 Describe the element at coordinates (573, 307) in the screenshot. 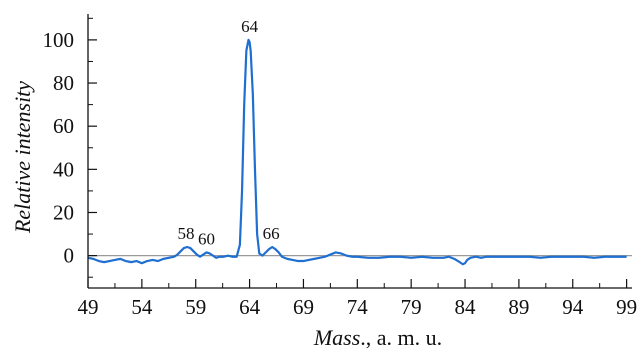

I see `x-tick-label: 94` at that location.